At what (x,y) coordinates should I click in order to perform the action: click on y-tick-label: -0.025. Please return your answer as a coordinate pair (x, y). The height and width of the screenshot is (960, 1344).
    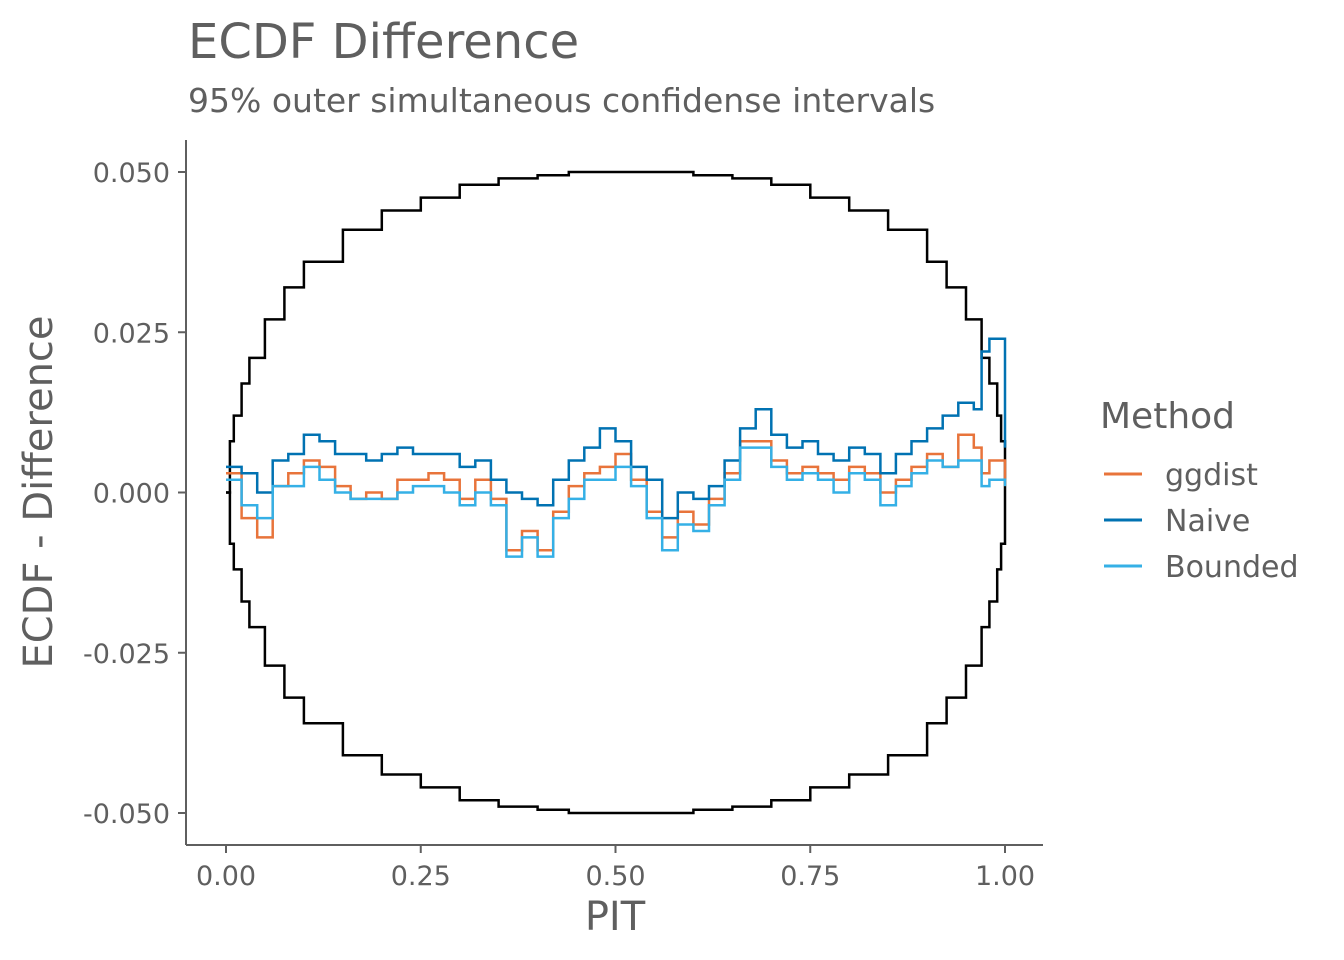
    Looking at the image, I should click on (126, 654).